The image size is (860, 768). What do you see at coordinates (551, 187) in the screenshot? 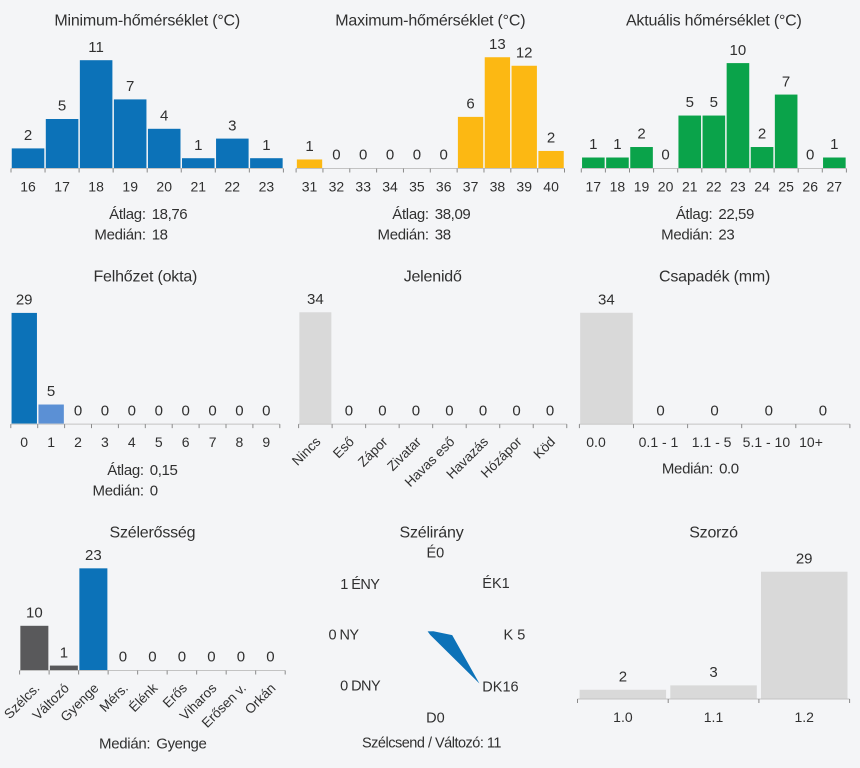
I see `svg-text: 40` at bounding box center [551, 187].